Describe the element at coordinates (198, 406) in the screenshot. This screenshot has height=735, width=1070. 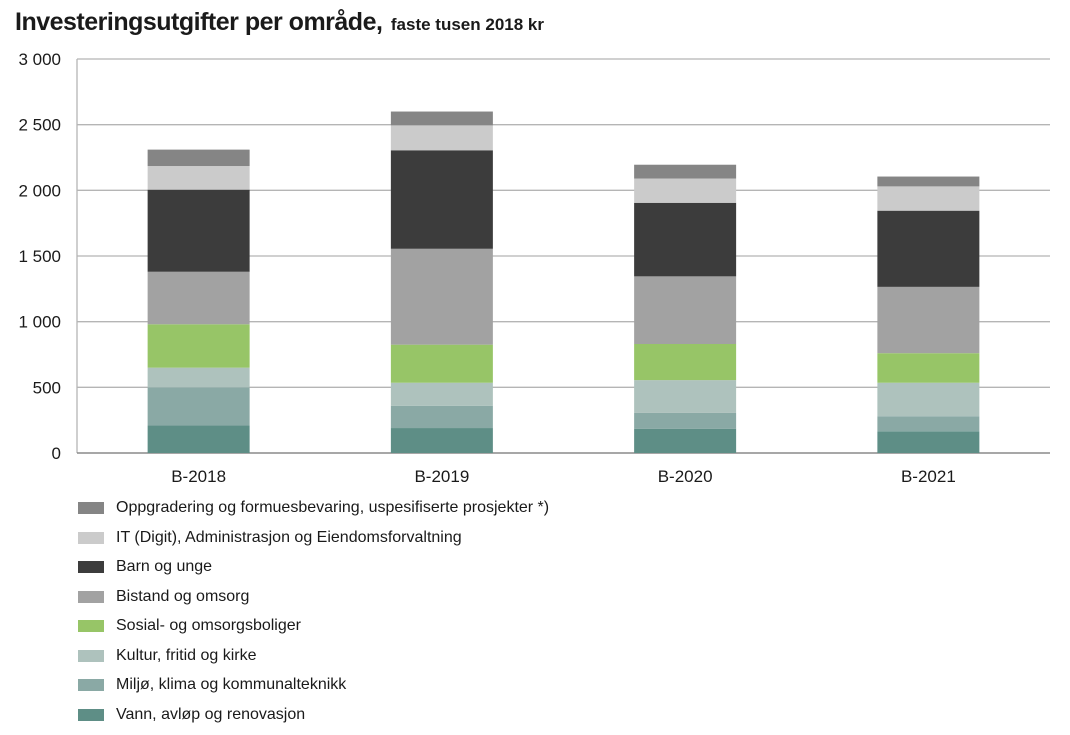
I see `bar-segment-b-2018-s1` at that location.